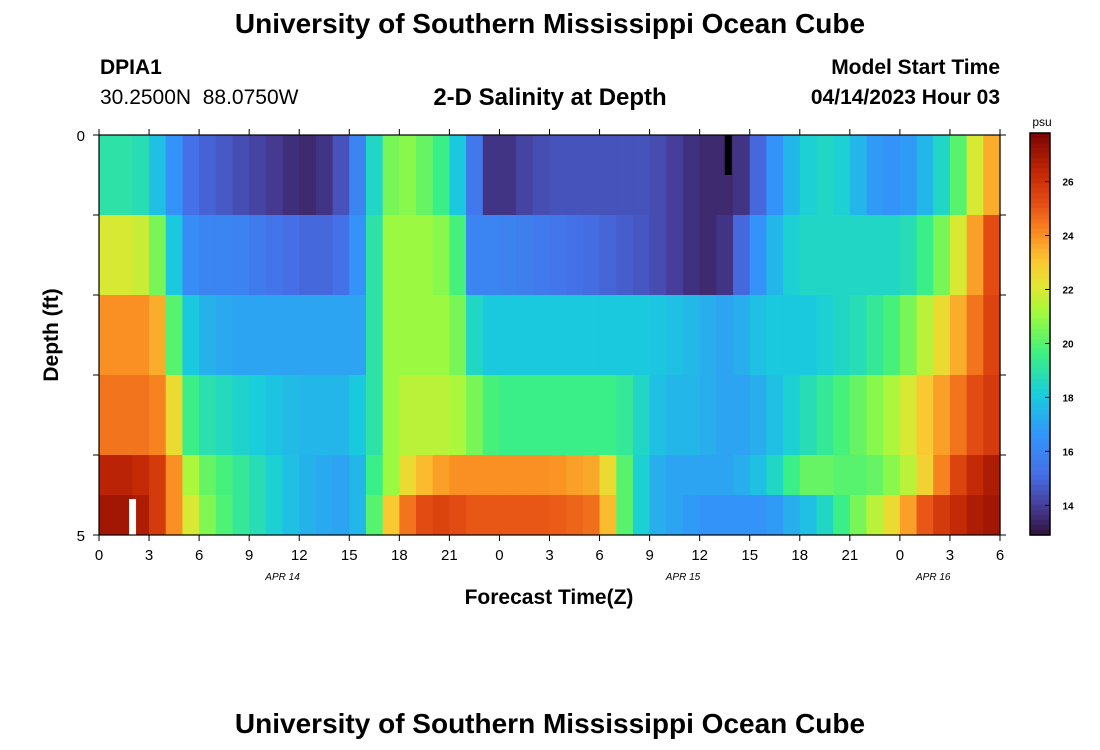 The height and width of the screenshot is (750, 1100). I want to click on x-tick-label: 15, so click(749, 555).